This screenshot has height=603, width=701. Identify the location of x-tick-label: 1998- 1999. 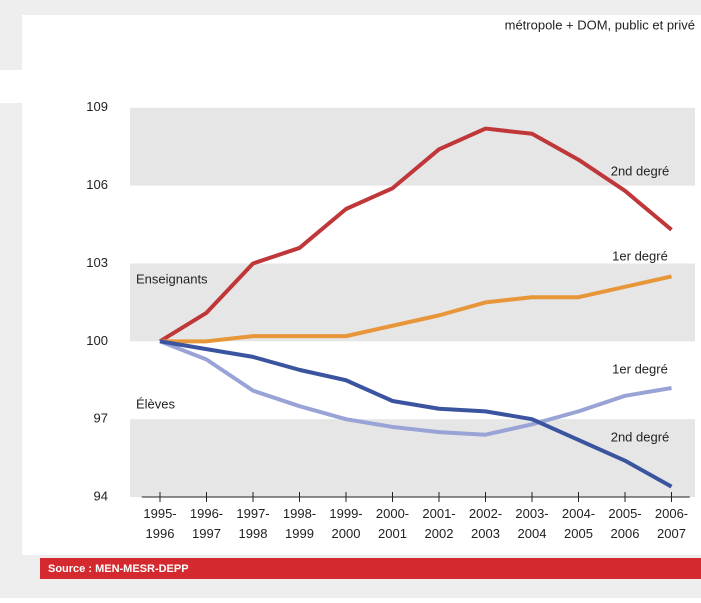
(299, 523).